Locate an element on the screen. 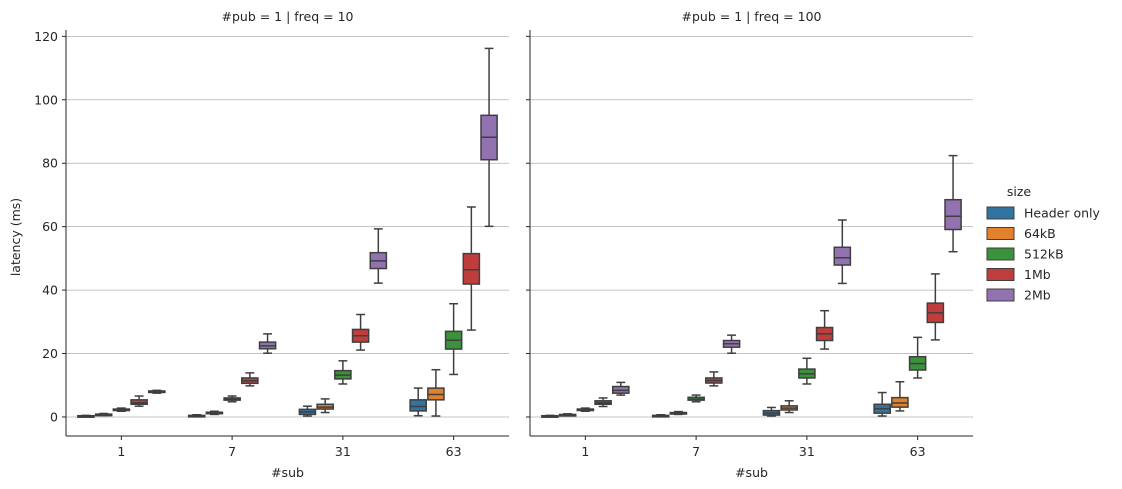 The image size is (1122, 489). legend-swatch-64kb is located at coordinates (1000, 233).